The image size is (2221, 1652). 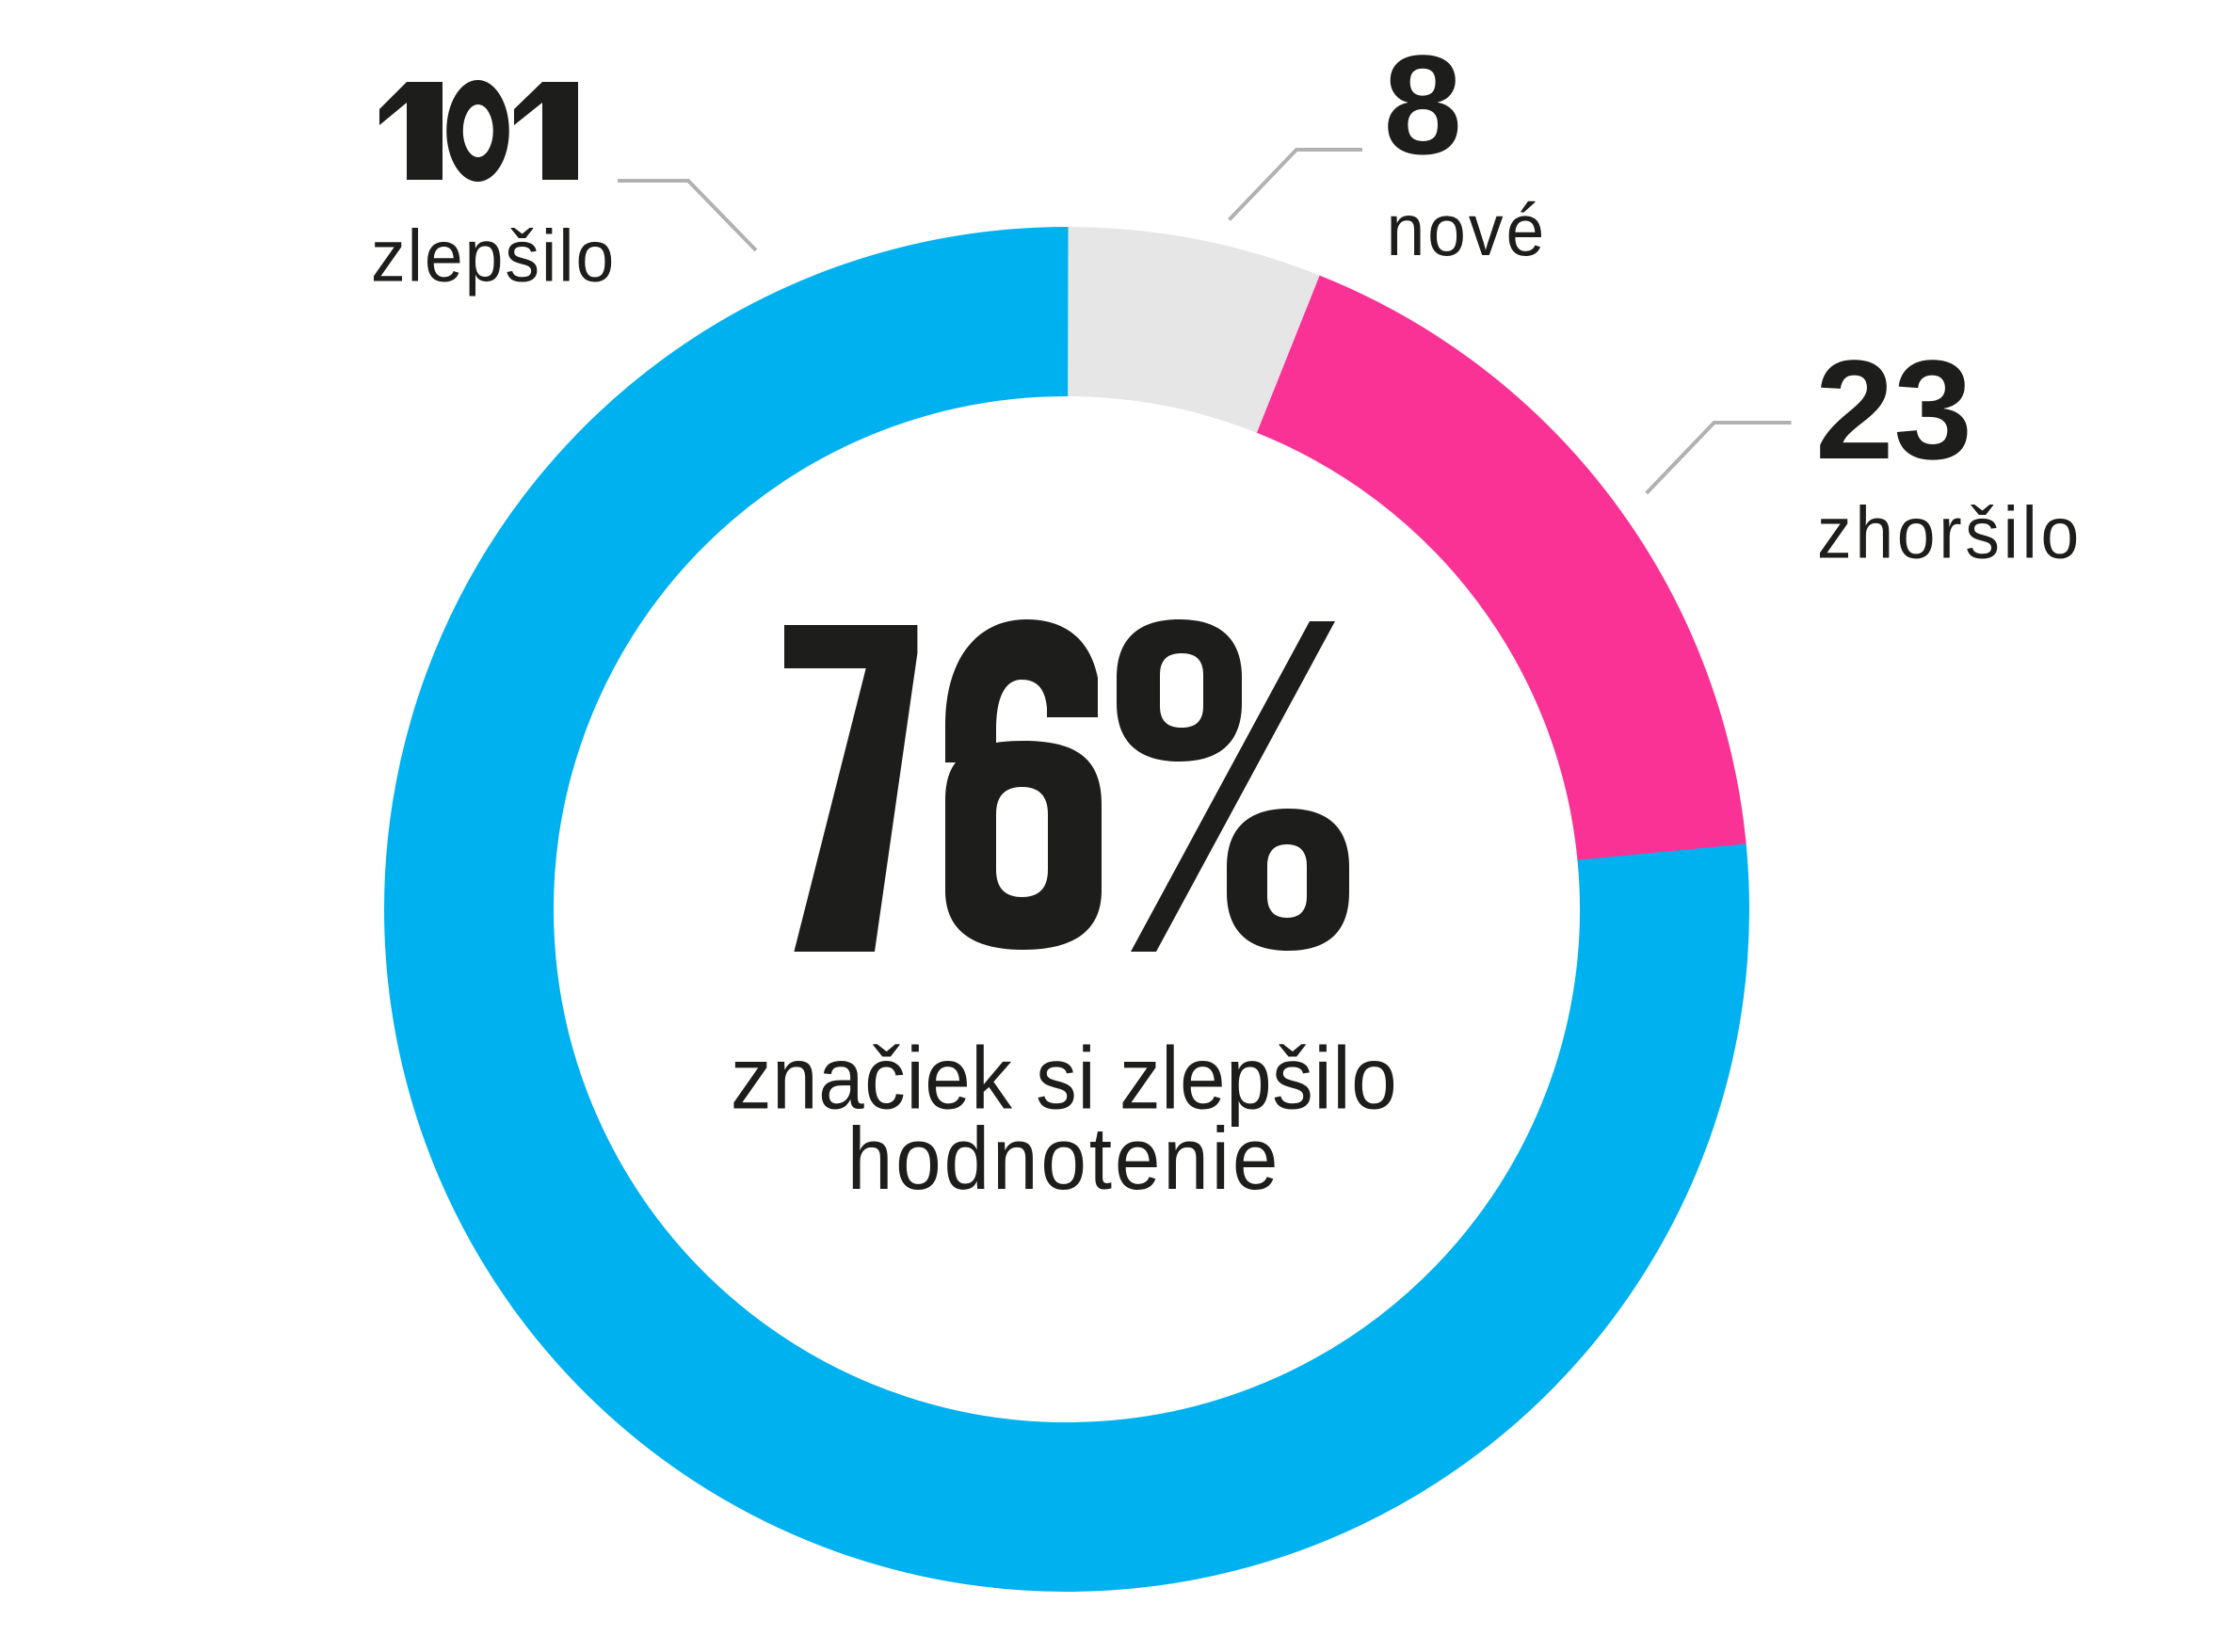 I want to click on svg-text: značiek si zlepšilo, so click(x=1064, y=1079).